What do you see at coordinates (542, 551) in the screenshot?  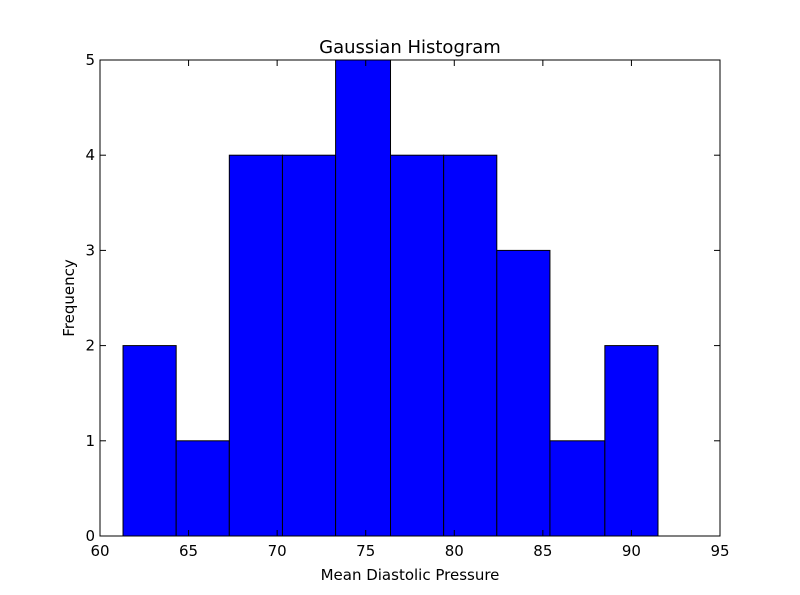 I see `x-tick-label-5: 85` at bounding box center [542, 551].